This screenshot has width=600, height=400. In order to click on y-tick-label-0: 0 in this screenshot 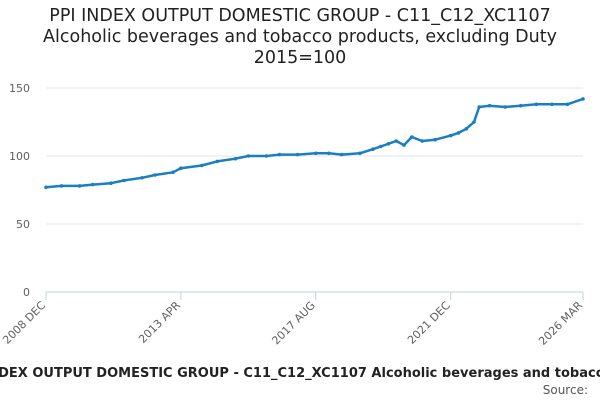, I will do `click(26, 292)`.